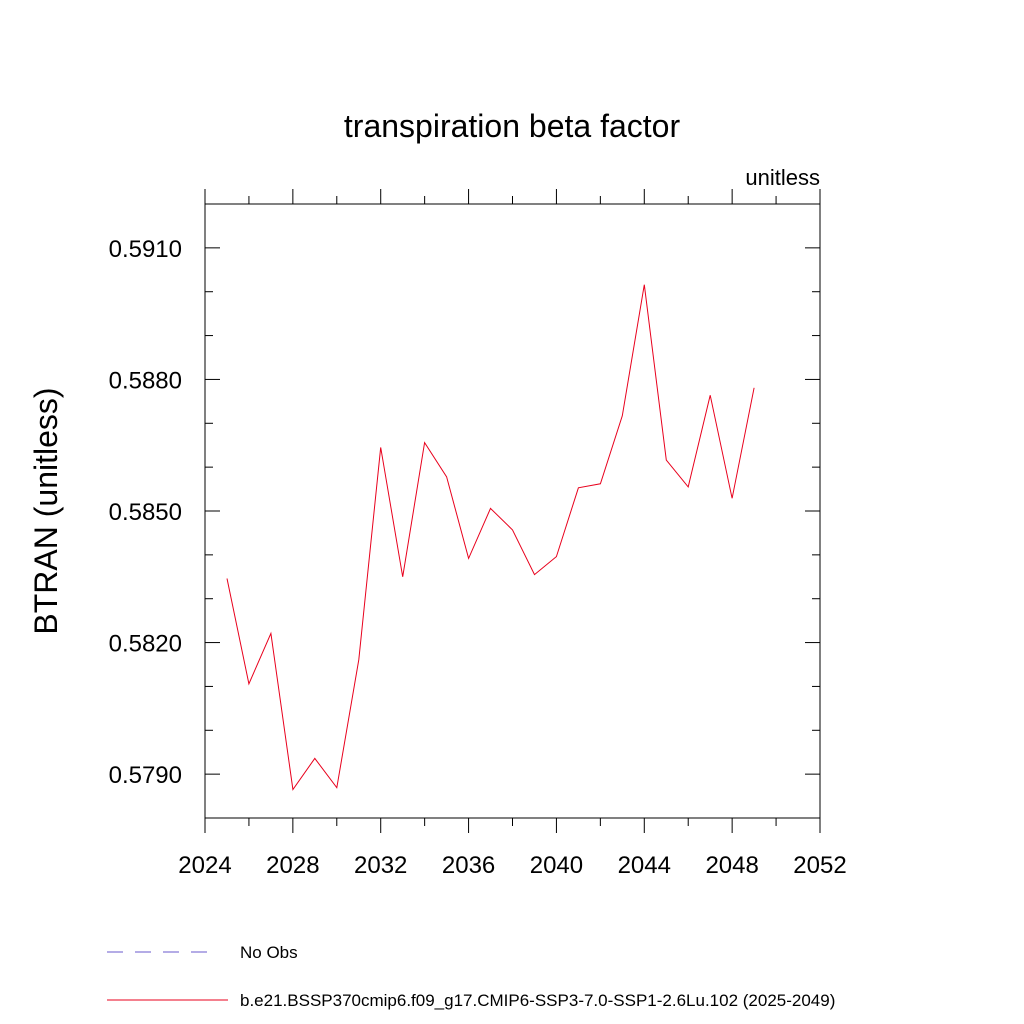 Image resolution: width=1024 pixels, height=1024 pixels. What do you see at coordinates (292, 865) in the screenshot?
I see `x-tick-label: 2028` at bounding box center [292, 865].